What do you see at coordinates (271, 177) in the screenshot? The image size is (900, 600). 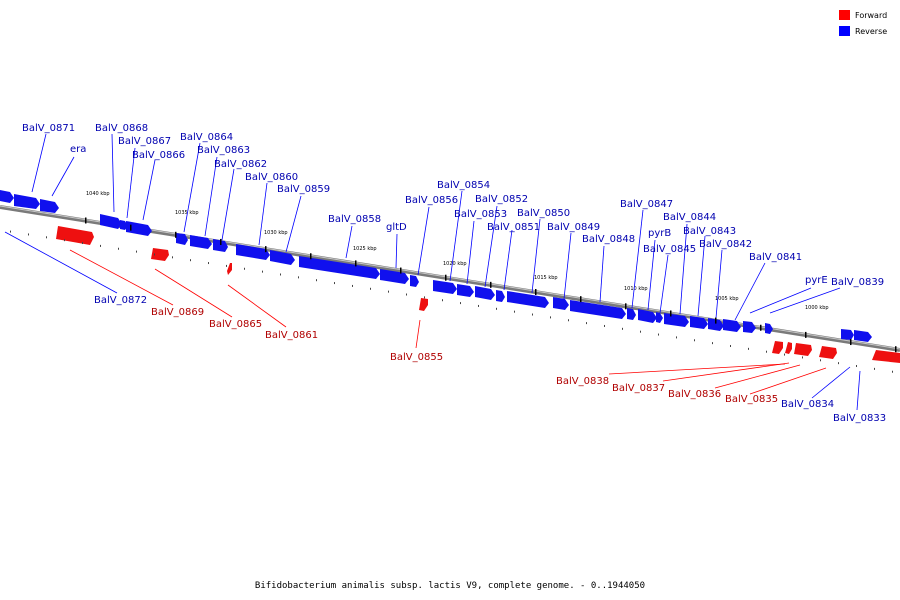 I see `gene-label: BalV_0860` at bounding box center [271, 177].